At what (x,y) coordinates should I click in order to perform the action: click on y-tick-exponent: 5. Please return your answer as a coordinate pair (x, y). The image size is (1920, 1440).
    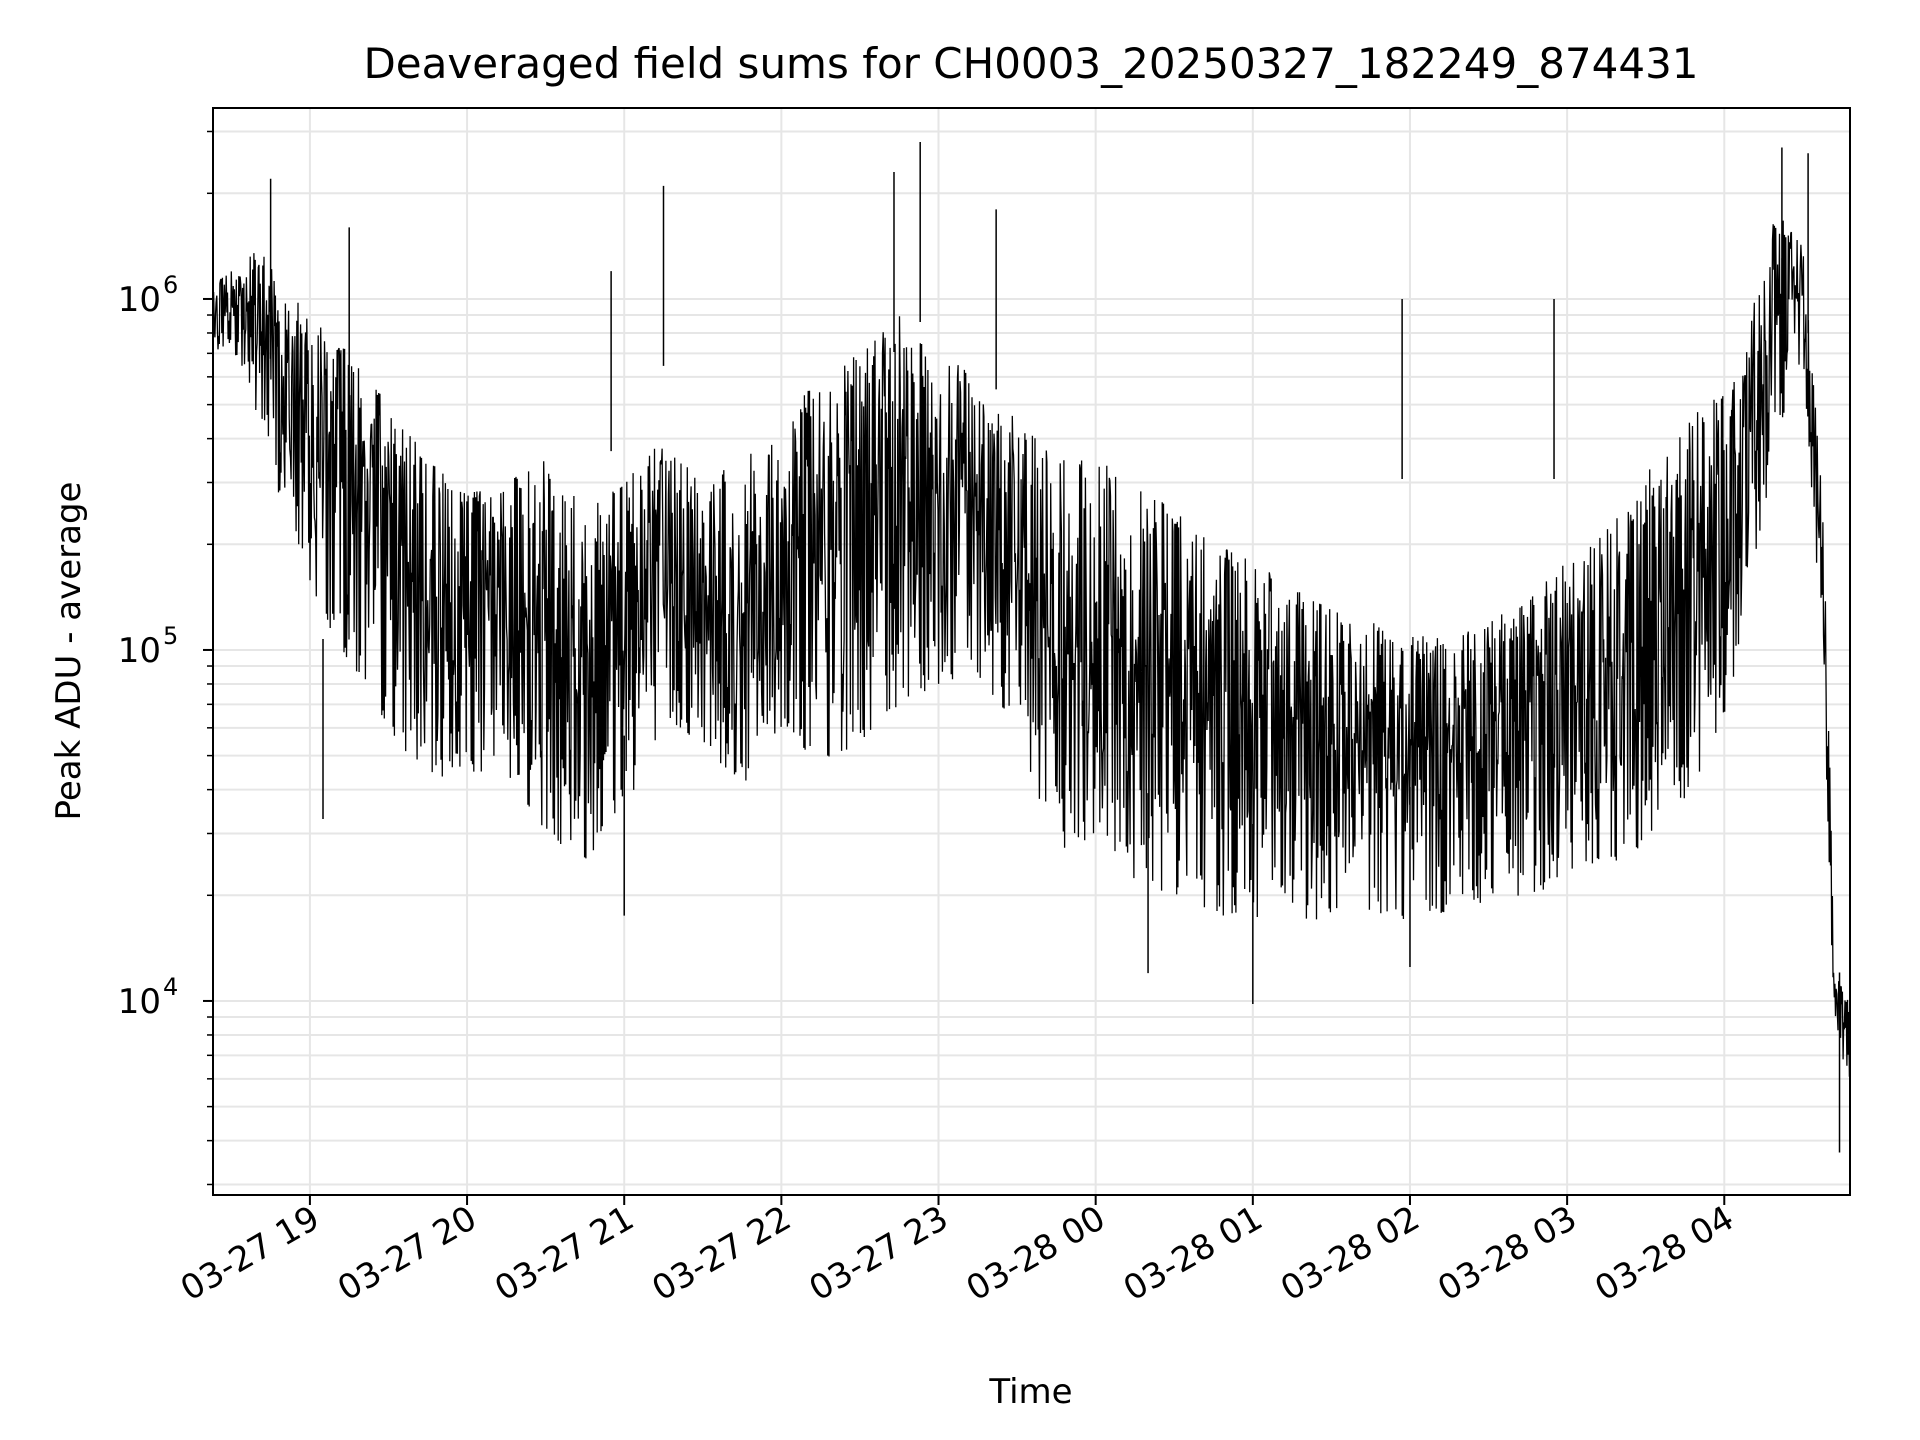
    Looking at the image, I should click on (170, 636).